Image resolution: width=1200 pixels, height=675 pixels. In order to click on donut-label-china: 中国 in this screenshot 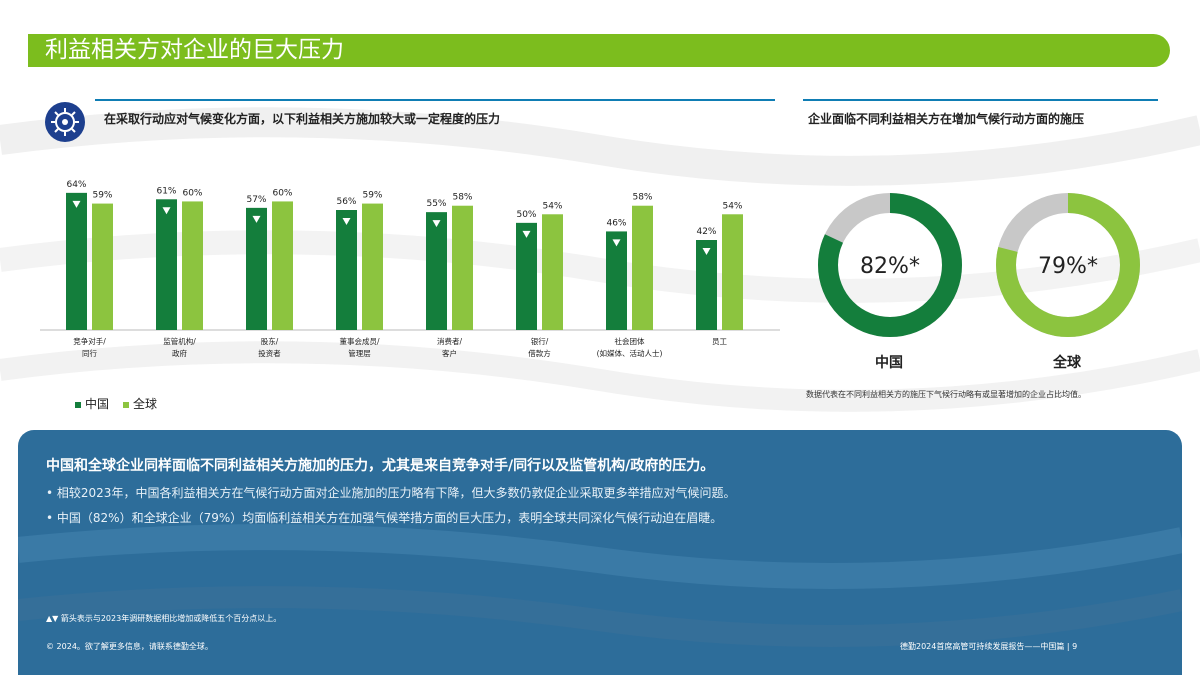, I will do `click(889, 363)`.